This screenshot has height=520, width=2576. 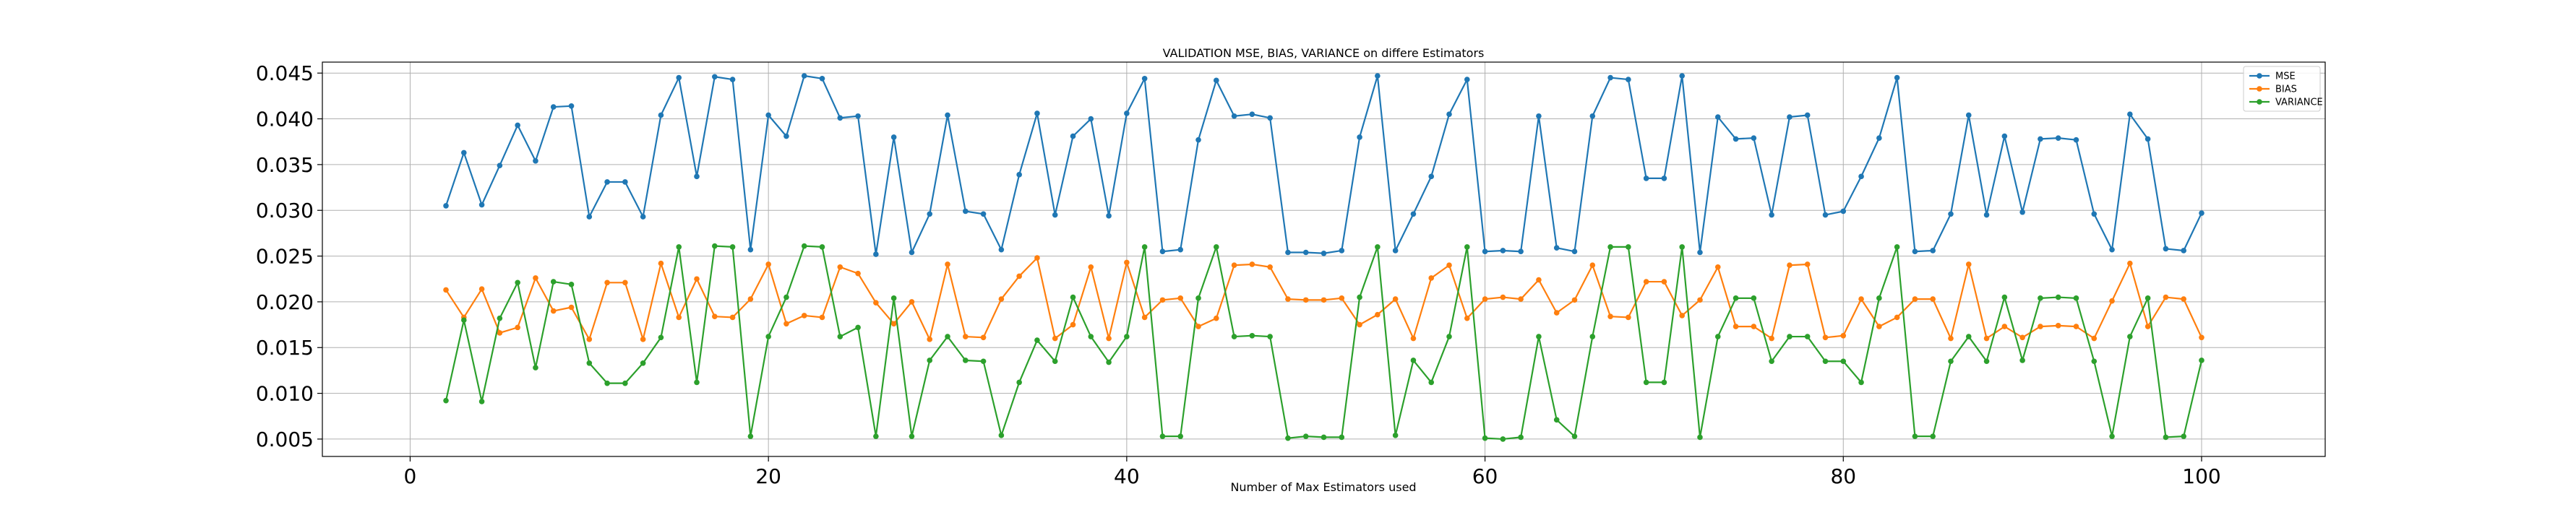 What do you see at coordinates (2201, 476) in the screenshot?
I see `x-tick-label: 100` at bounding box center [2201, 476].